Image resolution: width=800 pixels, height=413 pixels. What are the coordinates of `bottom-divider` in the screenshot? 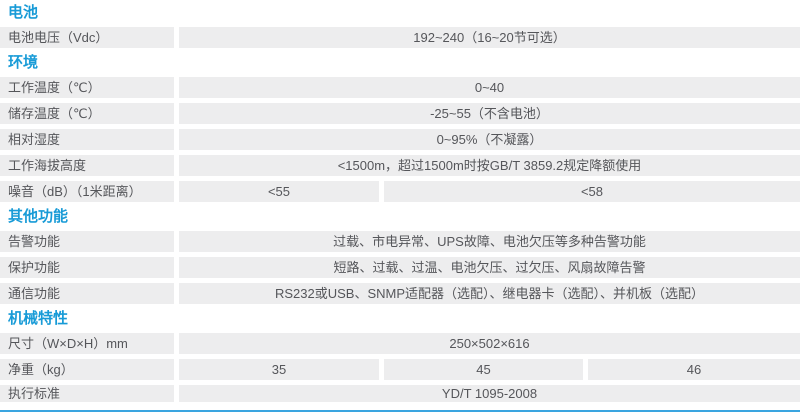 It's located at (400, 411).